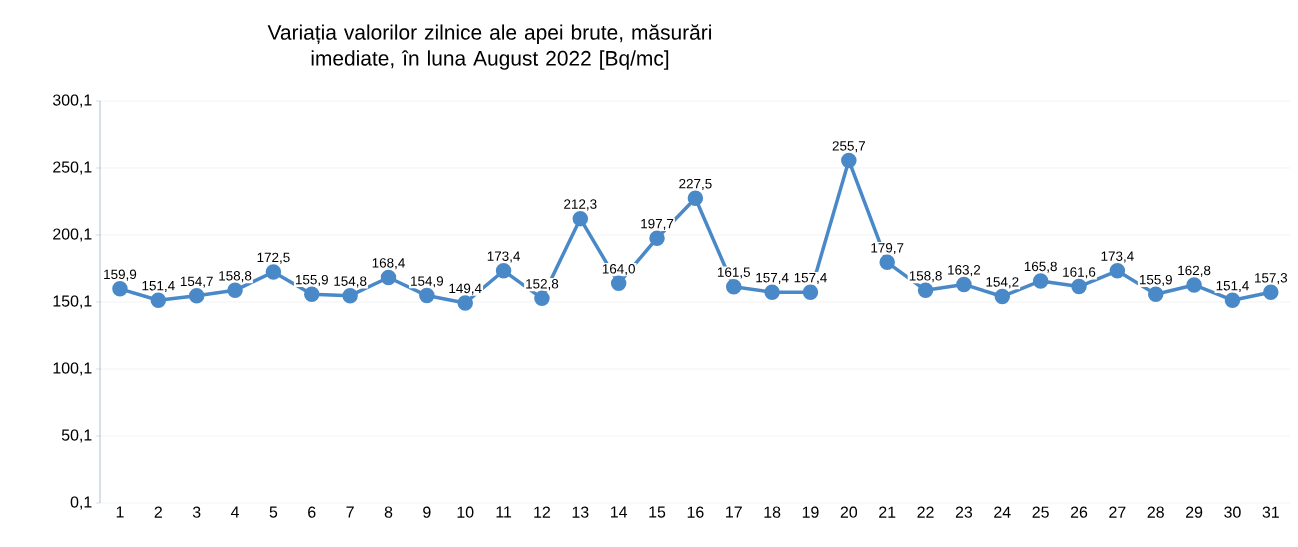  I want to click on x-tick-label: 19, so click(810, 512).